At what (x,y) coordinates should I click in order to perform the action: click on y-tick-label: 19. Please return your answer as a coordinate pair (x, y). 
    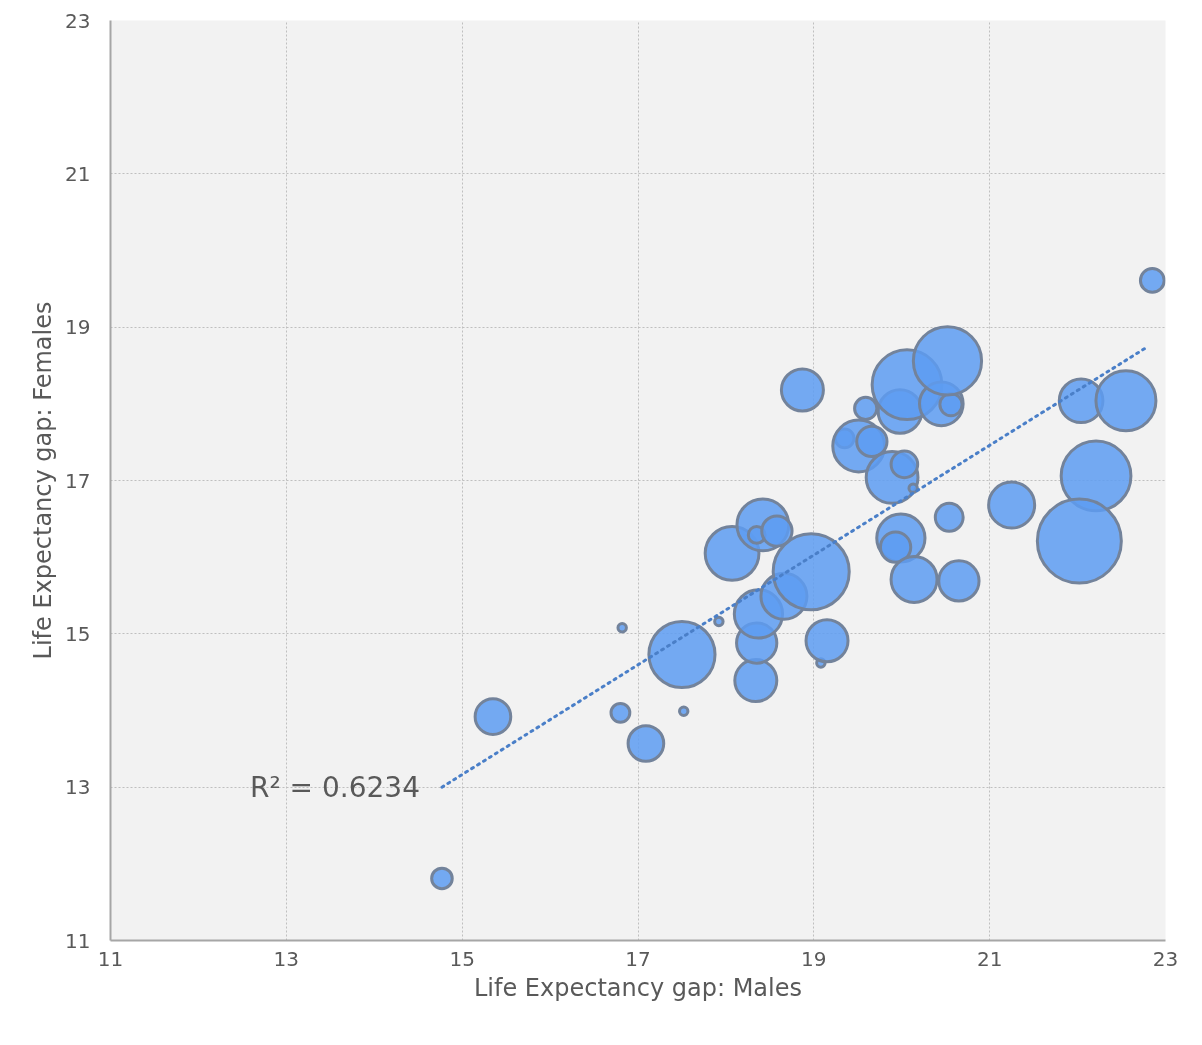
    Looking at the image, I should click on (78, 327).